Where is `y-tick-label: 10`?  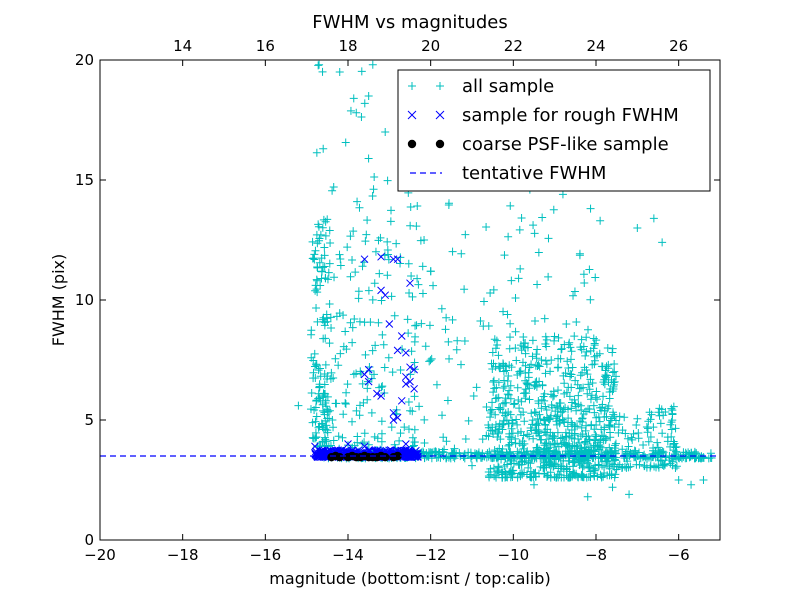 y-tick-label: 10 is located at coordinates (84, 300).